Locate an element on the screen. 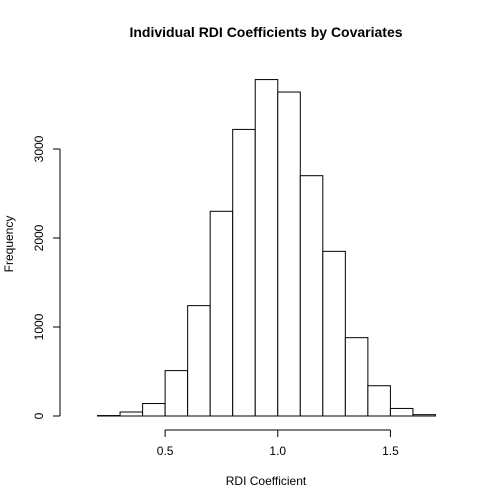  x-axis: 0.5 1.0 1.5 is located at coordinates (278, 443).